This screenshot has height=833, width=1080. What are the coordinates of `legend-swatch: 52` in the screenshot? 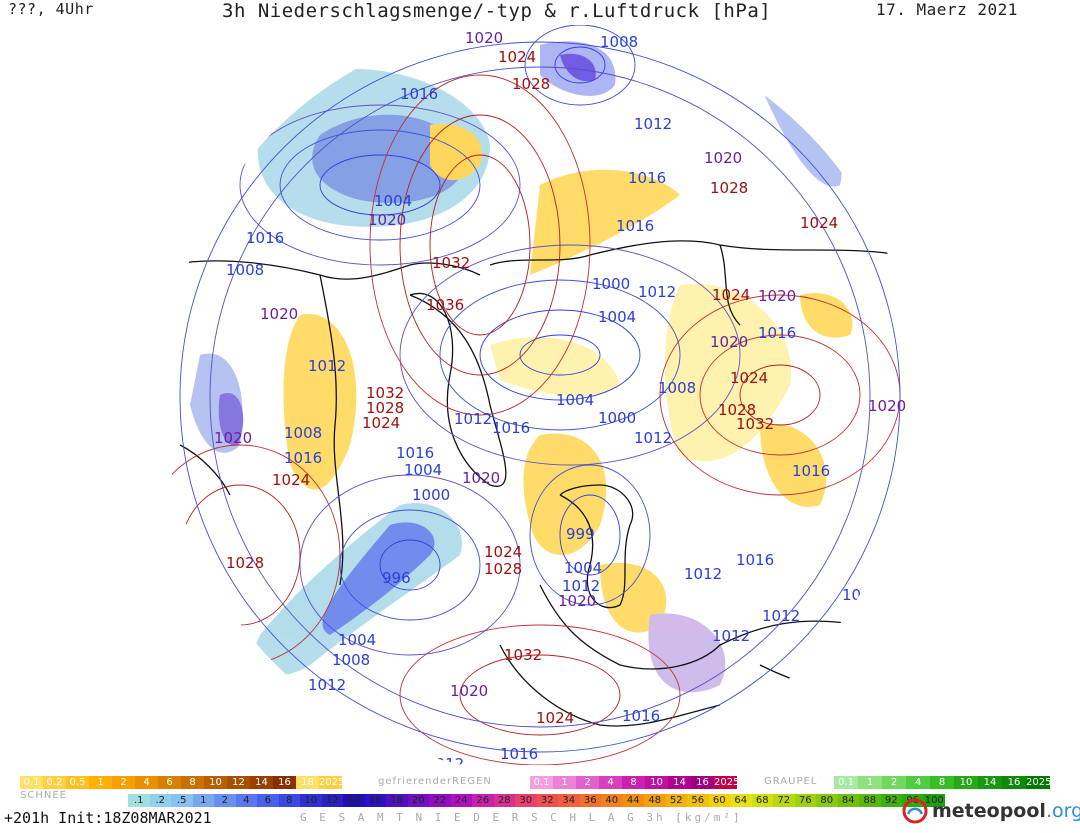 It's located at (676, 800).